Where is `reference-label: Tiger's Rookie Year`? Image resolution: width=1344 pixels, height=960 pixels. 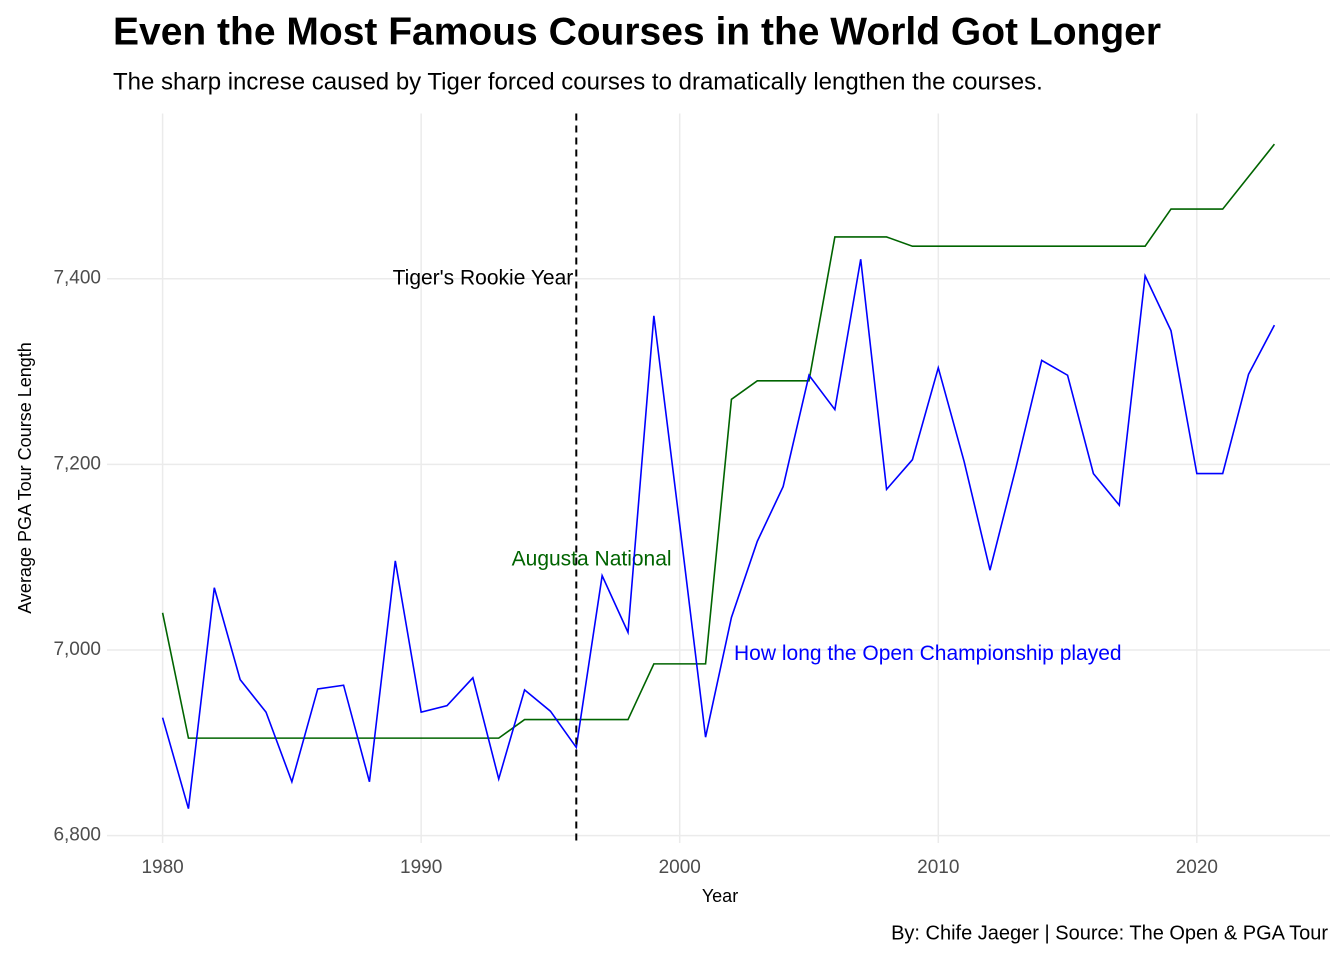 reference-label: Tiger's Rookie Year is located at coordinates (483, 277).